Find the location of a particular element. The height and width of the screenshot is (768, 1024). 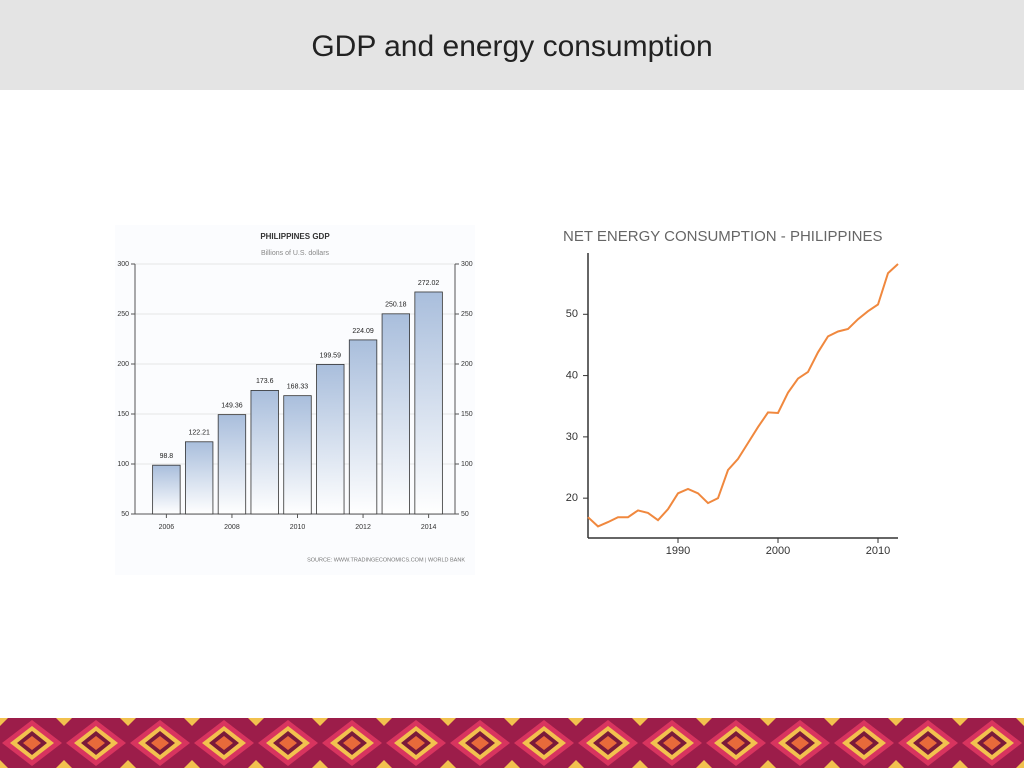

y2-tick-label: 100 is located at coordinates (467, 464).